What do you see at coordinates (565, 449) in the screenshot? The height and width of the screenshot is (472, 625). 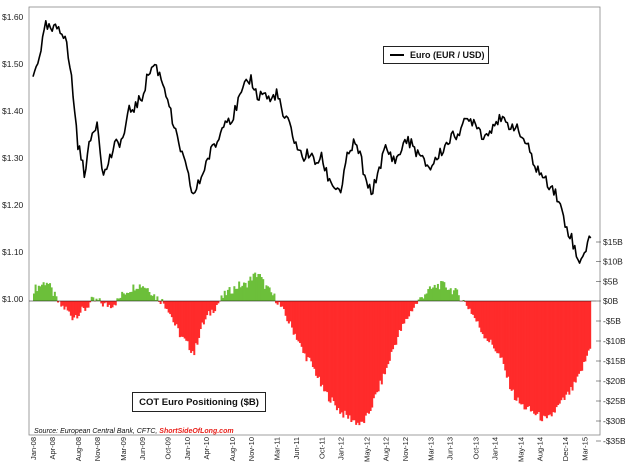 I see `x-tick-label: Dec-14` at bounding box center [565, 449].